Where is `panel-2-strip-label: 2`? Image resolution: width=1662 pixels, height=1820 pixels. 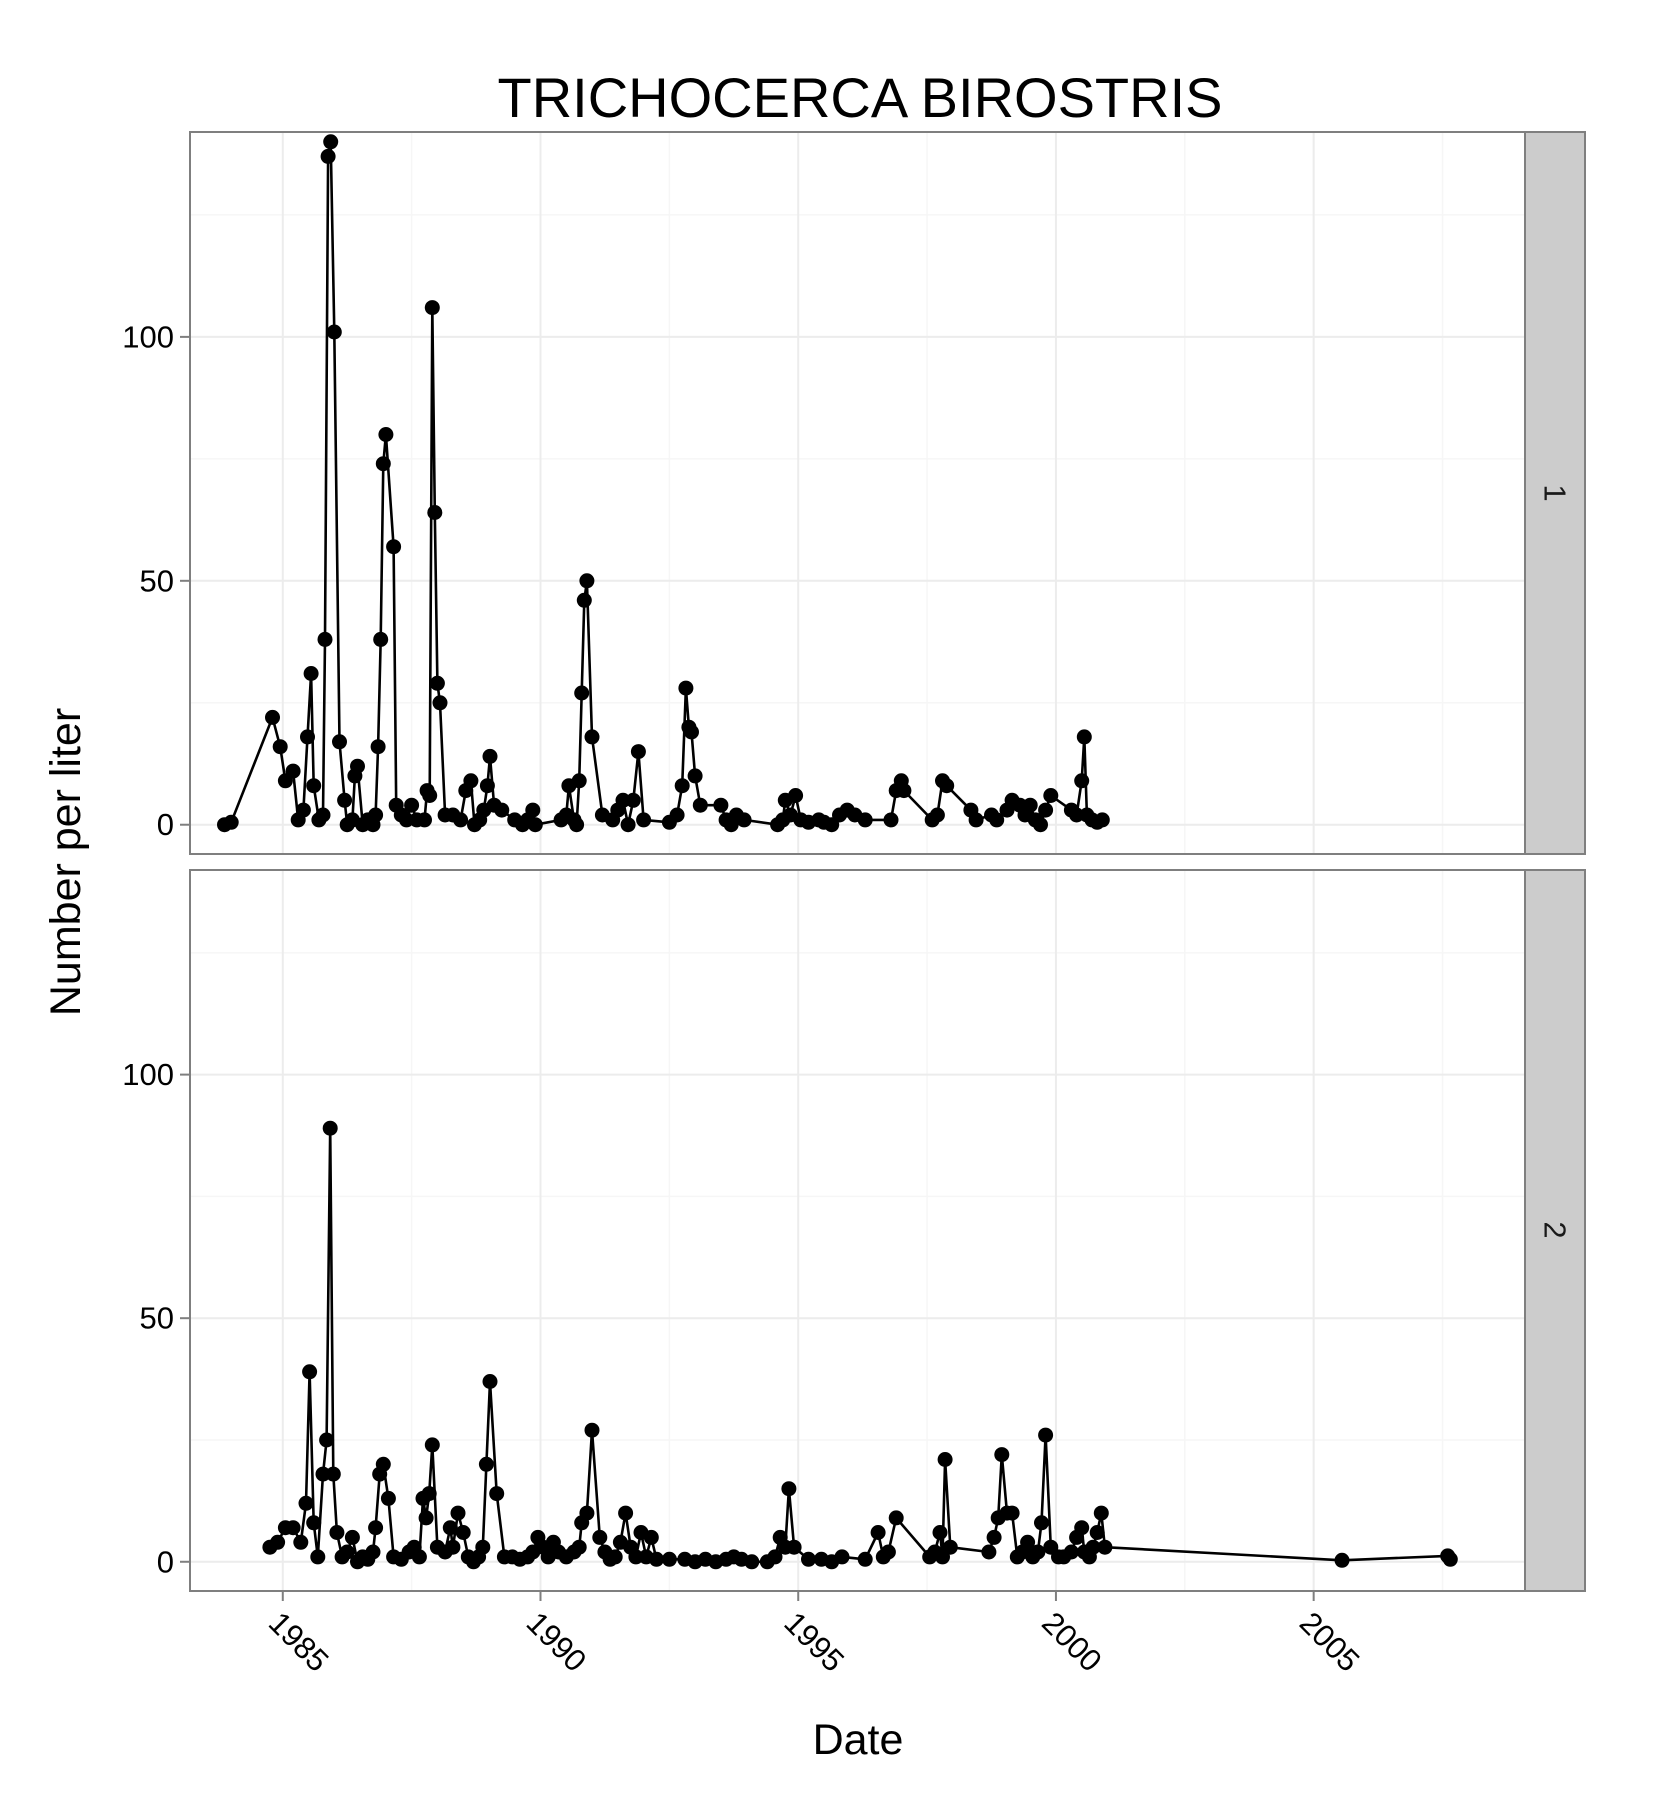 panel-2-strip-label: 2 is located at coordinates (1555, 1229).